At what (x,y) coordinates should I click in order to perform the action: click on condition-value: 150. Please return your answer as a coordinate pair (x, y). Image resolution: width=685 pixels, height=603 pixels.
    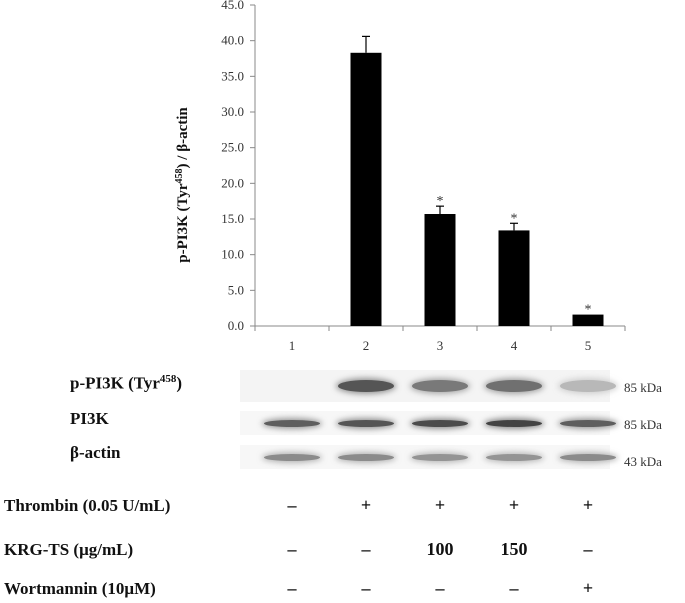
    Looking at the image, I should click on (514, 549).